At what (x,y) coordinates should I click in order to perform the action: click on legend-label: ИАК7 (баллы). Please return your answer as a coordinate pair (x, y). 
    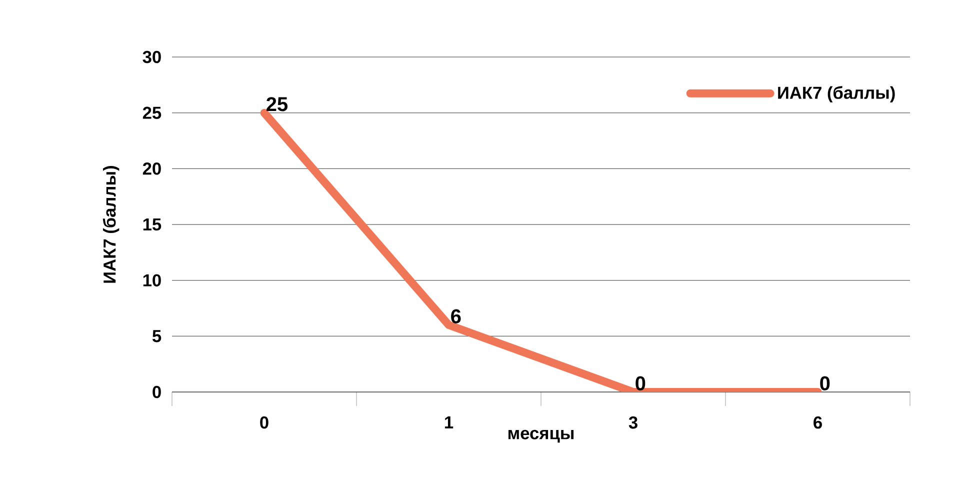
    Looking at the image, I should click on (836, 94).